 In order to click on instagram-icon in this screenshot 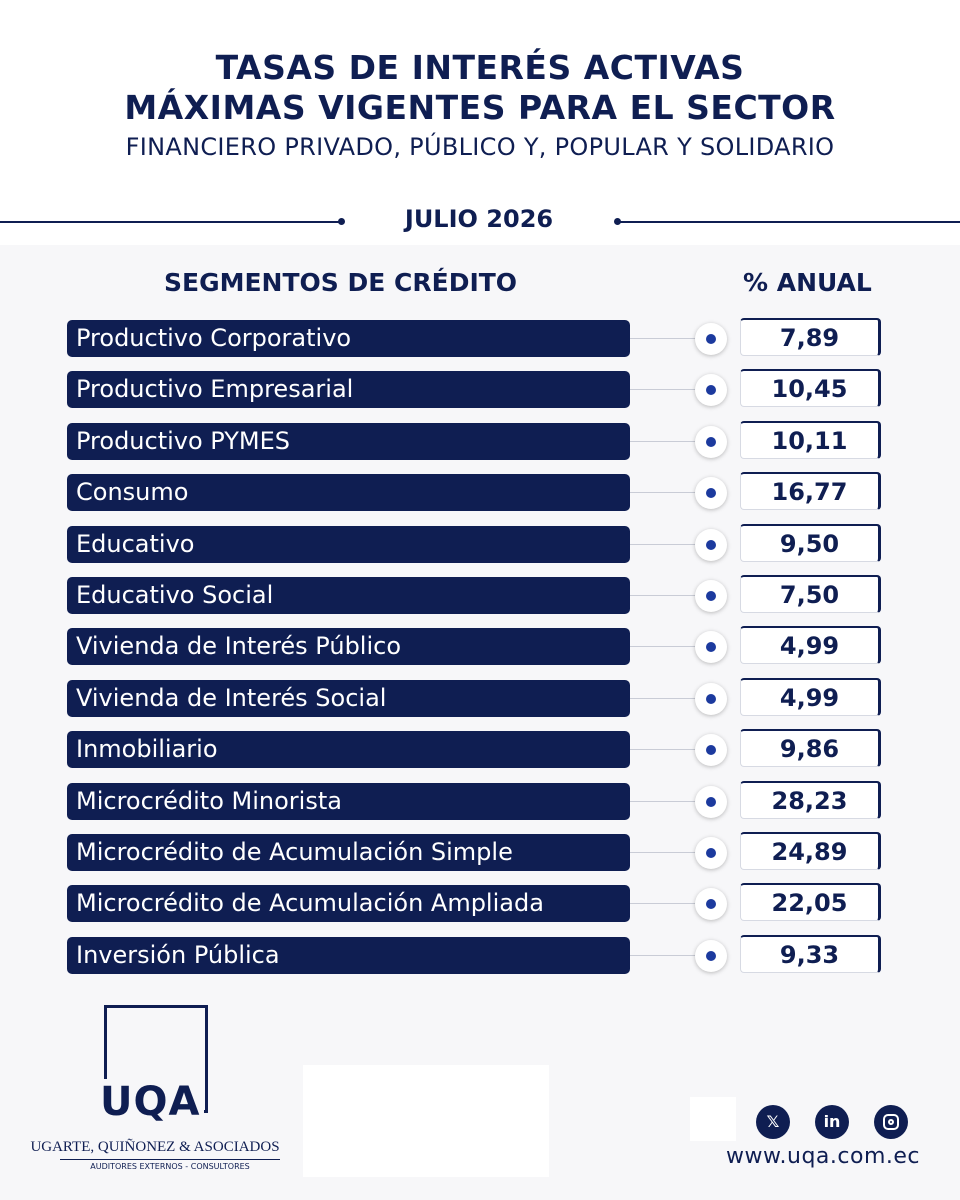, I will do `click(891, 1122)`.